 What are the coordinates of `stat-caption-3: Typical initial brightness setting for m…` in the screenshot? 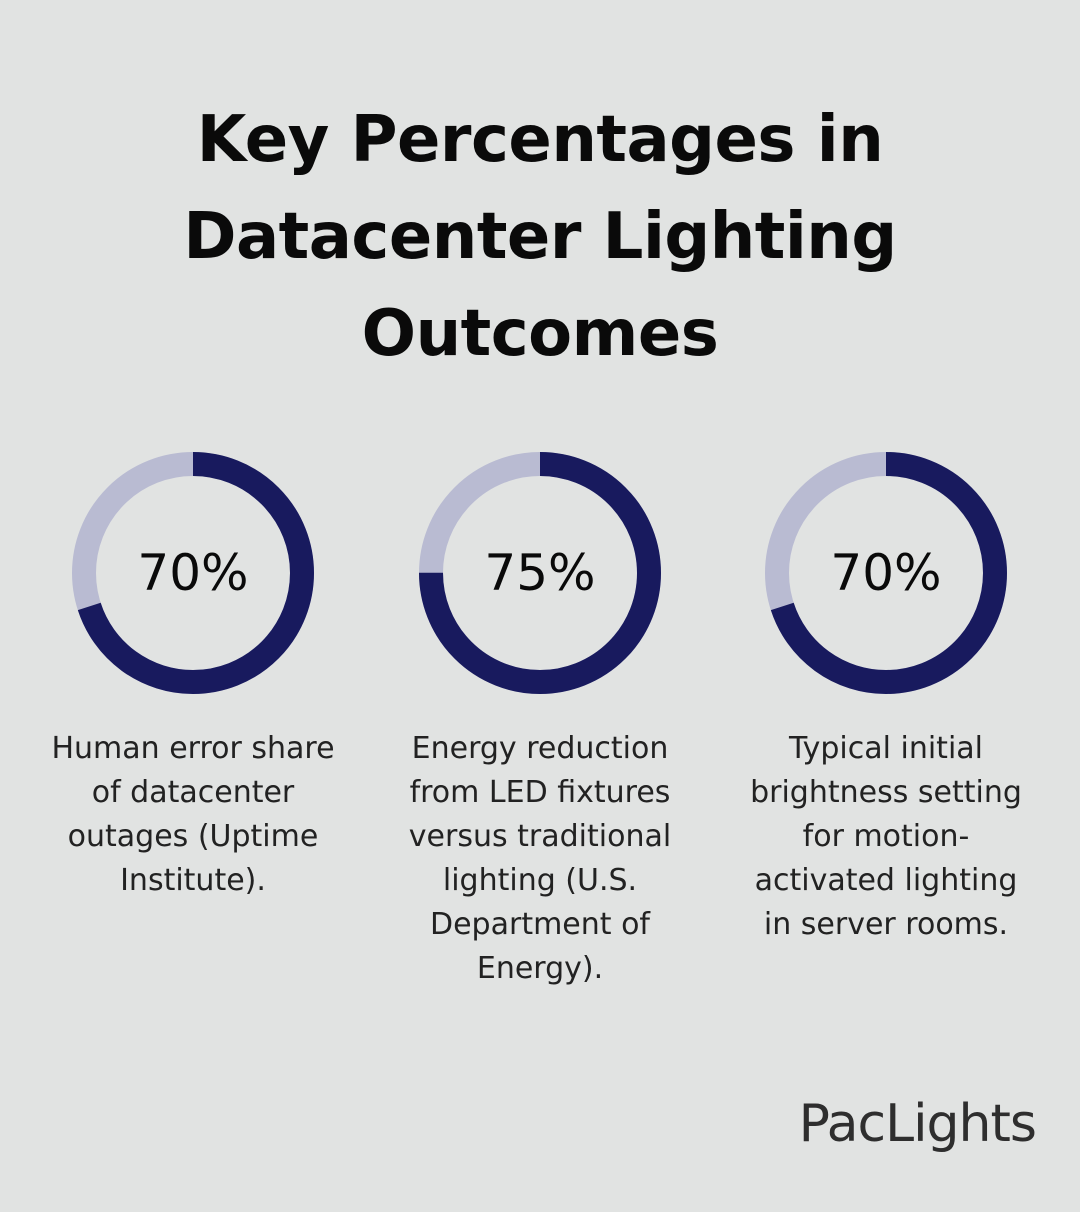 It's located at (886, 836).